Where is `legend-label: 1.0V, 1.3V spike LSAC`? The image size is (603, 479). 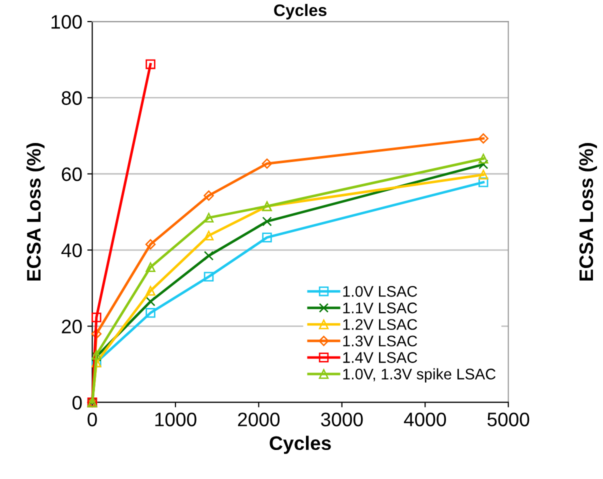
legend-label: 1.0V, 1.3V spike LSAC is located at coordinates (419, 375).